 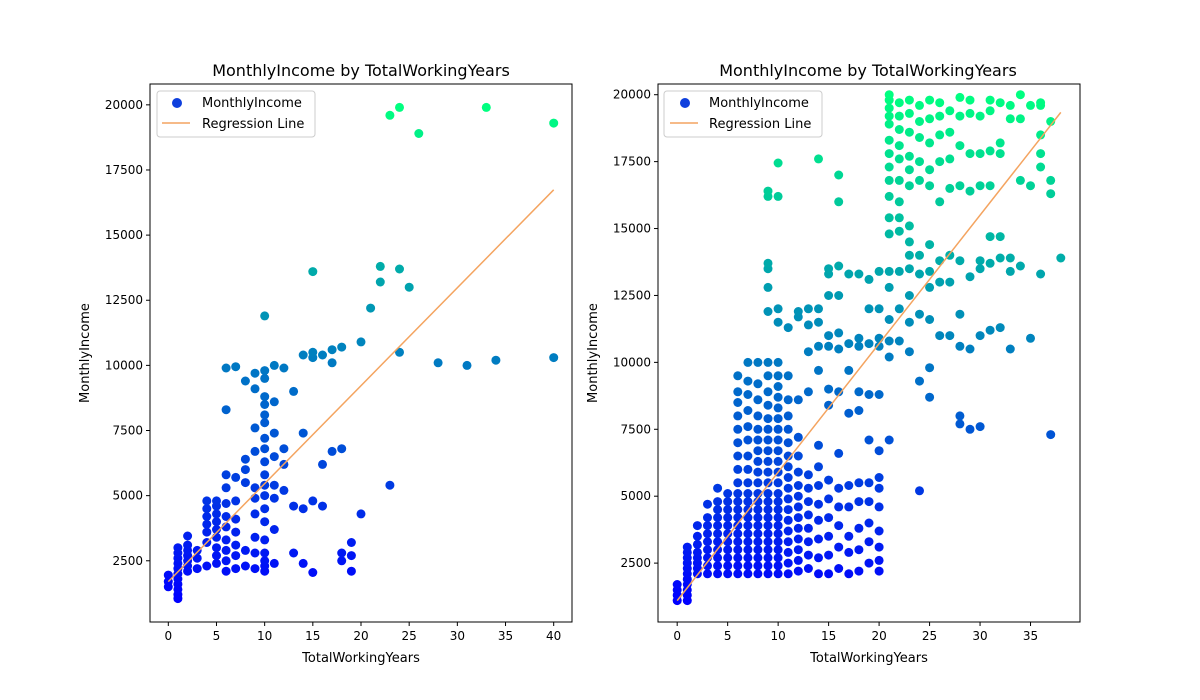 What do you see at coordinates (632, 162) in the screenshot?
I see `chart-right-y-tick-label-17500: 17500` at bounding box center [632, 162].